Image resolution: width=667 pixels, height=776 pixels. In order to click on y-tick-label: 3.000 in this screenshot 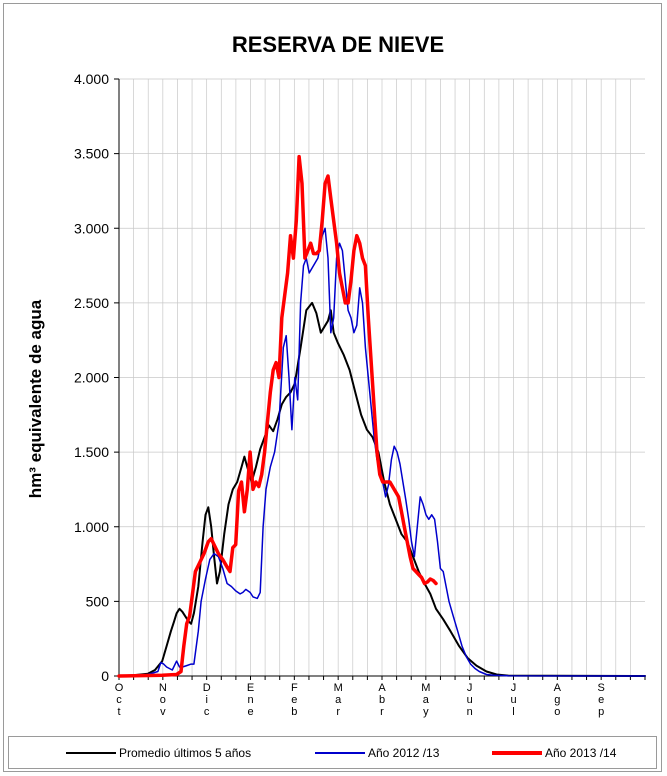, I will do `click(91, 228)`.